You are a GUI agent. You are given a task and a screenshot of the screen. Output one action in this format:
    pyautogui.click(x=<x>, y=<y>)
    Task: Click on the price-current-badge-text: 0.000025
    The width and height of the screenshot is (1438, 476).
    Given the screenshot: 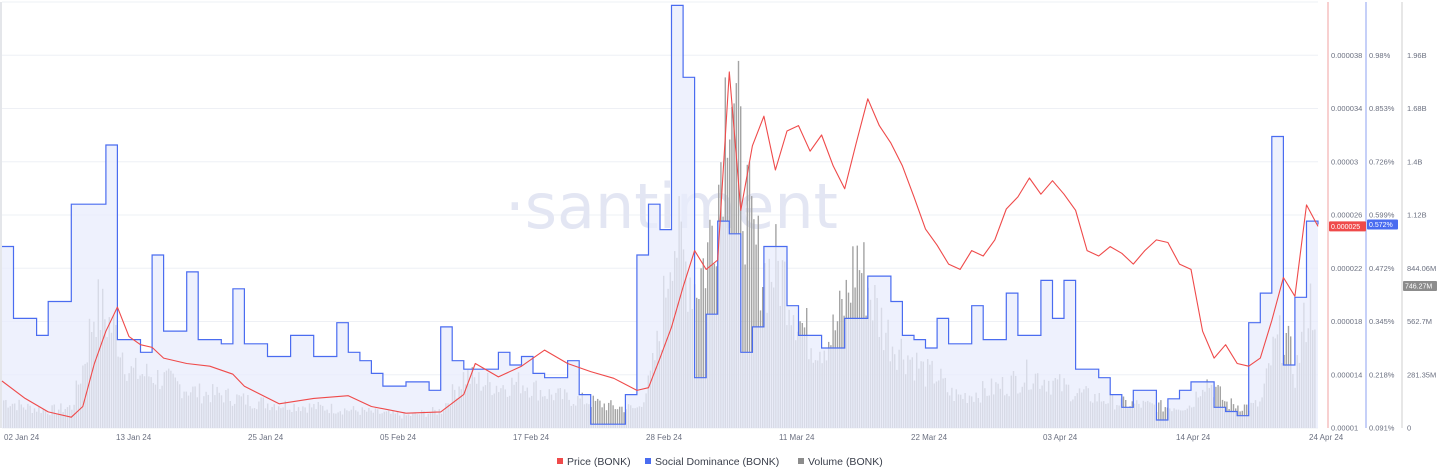 What is the action you would take?
    pyautogui.click(x=1345, y=227)
    